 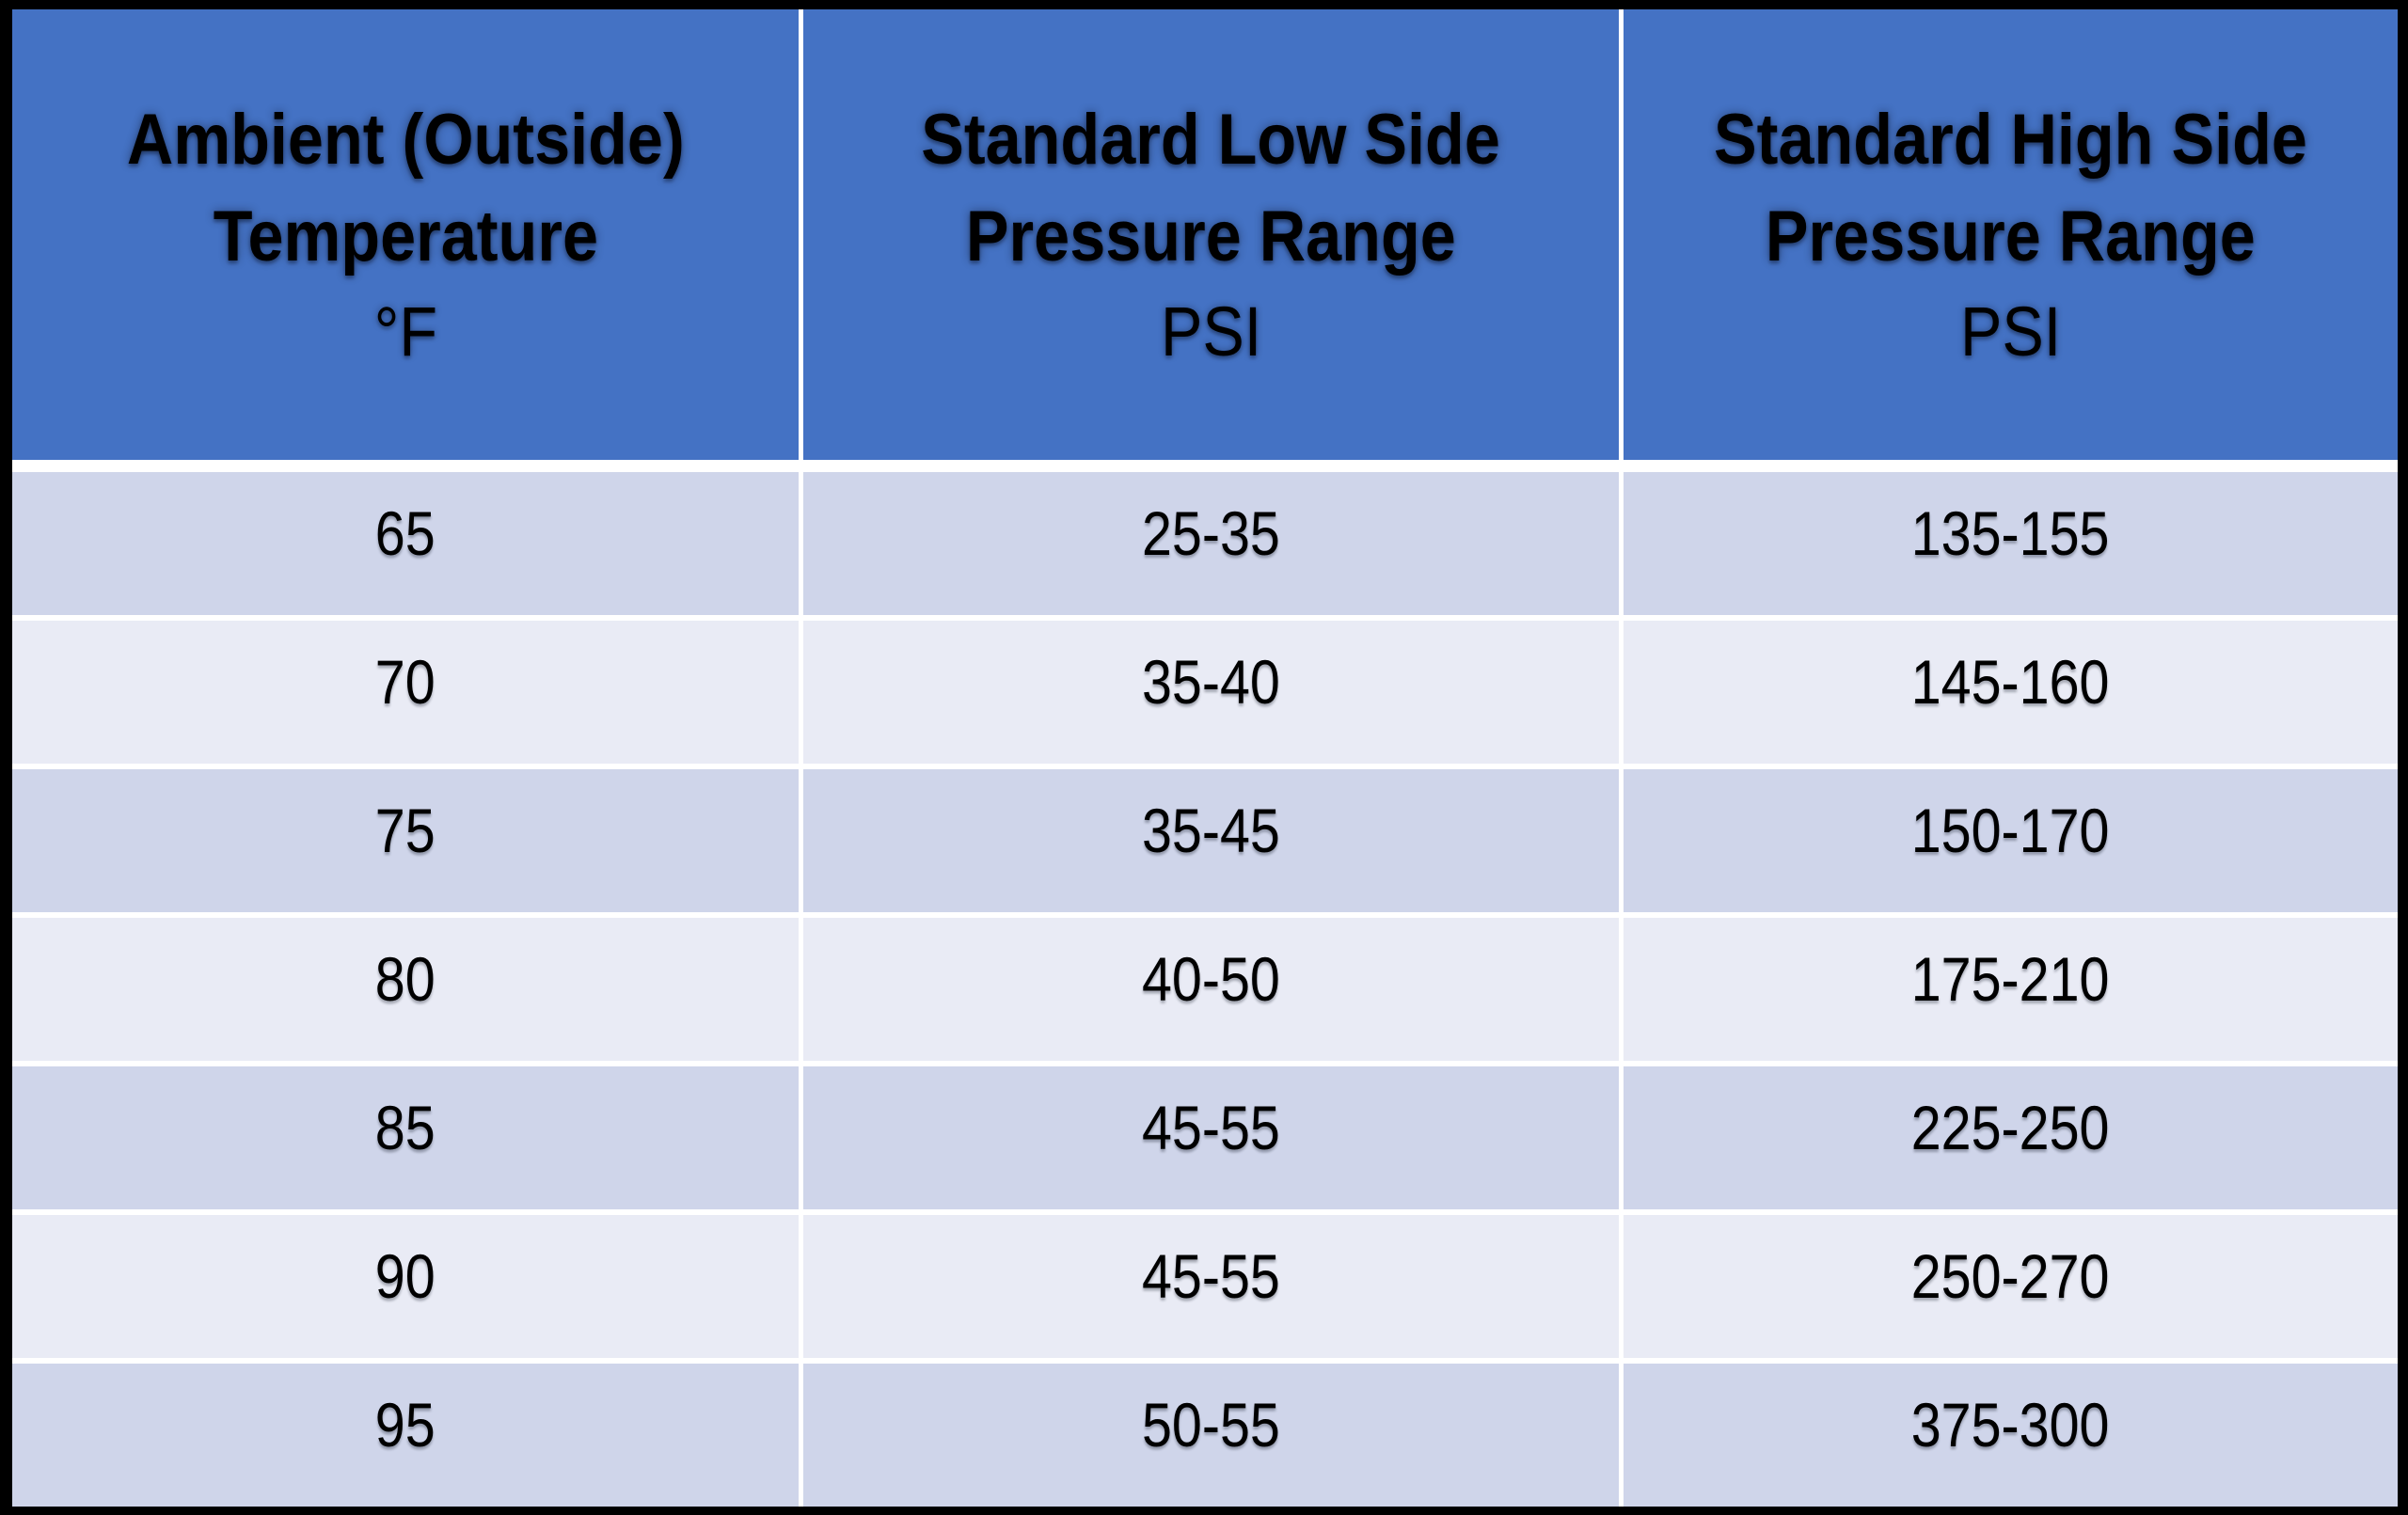 I want to click on table-row: 70 35-40 145-160, so click(x=1205, y=692).